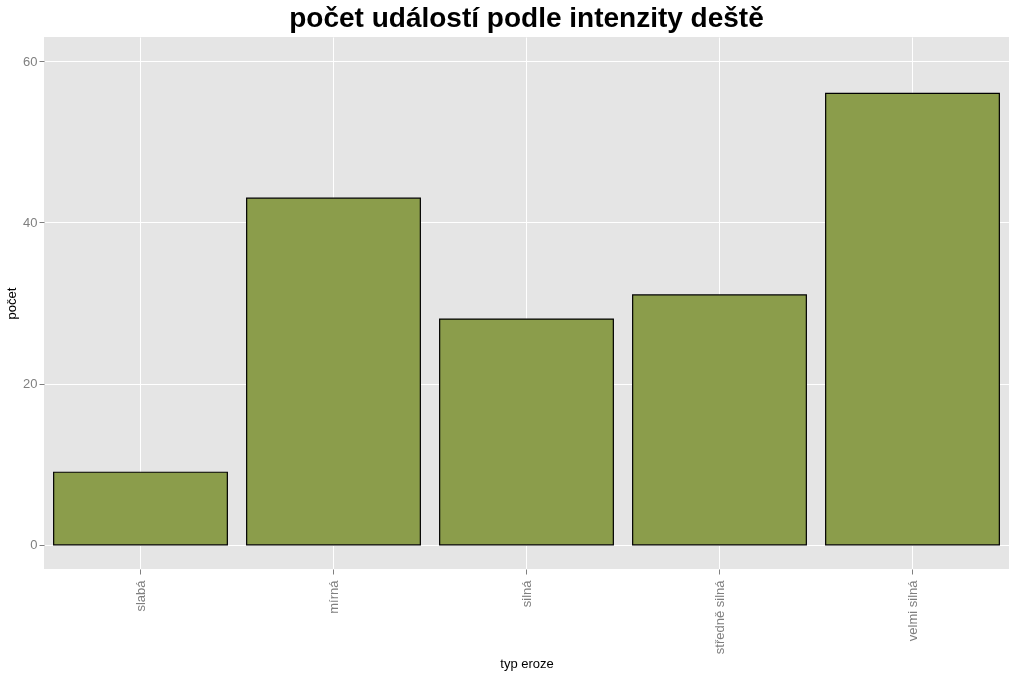 This screenshot has width=1024, height=682. I want to click on y-tick-label: 40, so click(30, 222).